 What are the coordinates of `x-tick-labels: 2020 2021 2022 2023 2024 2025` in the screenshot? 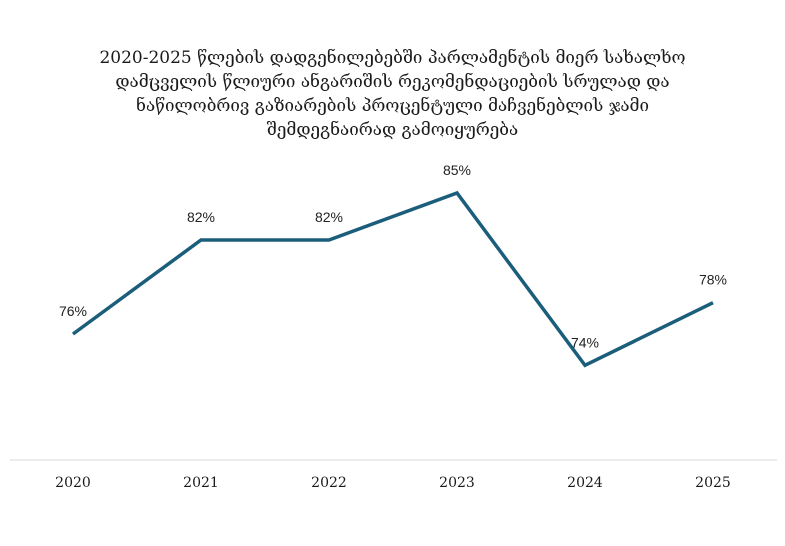 It's located at (393, 483).